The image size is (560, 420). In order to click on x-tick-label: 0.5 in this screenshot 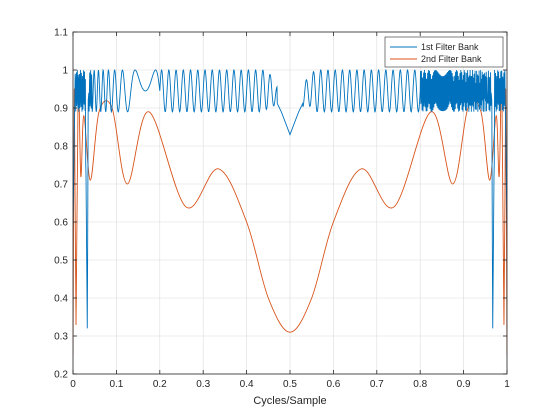, I will do `click(290, 384)`.